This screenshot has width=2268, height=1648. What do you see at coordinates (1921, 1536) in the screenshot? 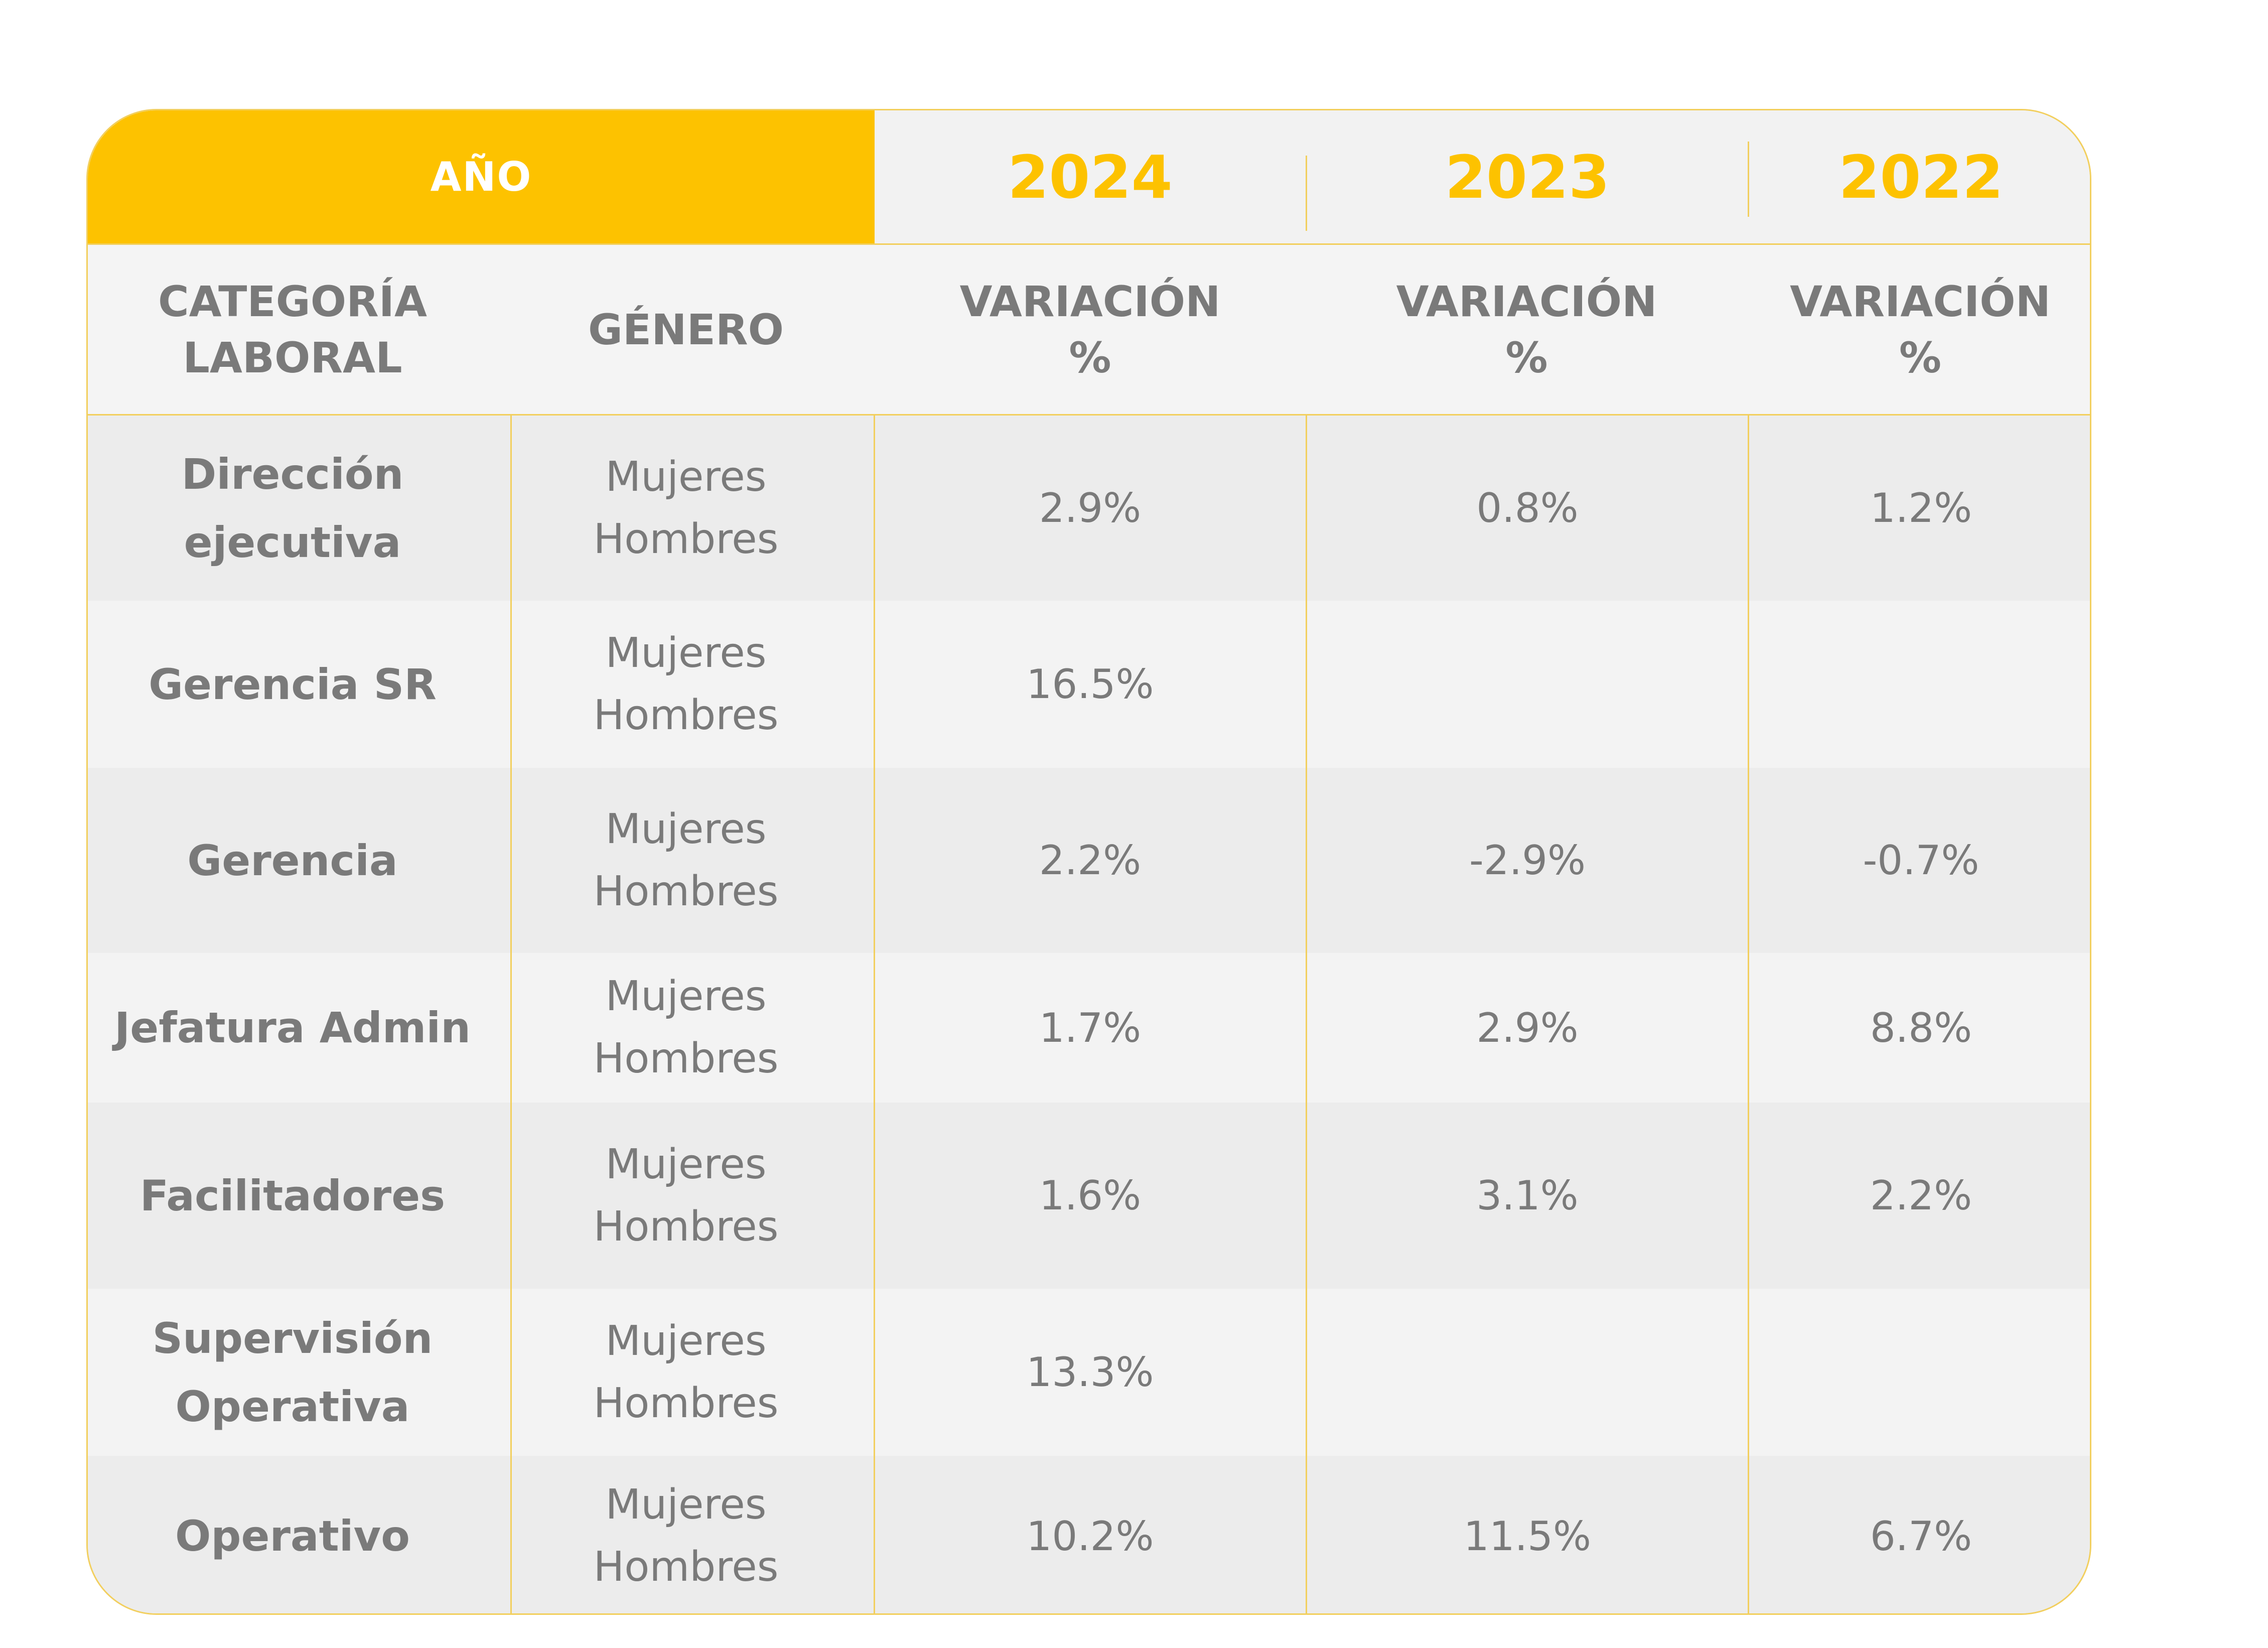
I see `value-2022-cell: 6.7%` at bounding box center [1921, 1536].